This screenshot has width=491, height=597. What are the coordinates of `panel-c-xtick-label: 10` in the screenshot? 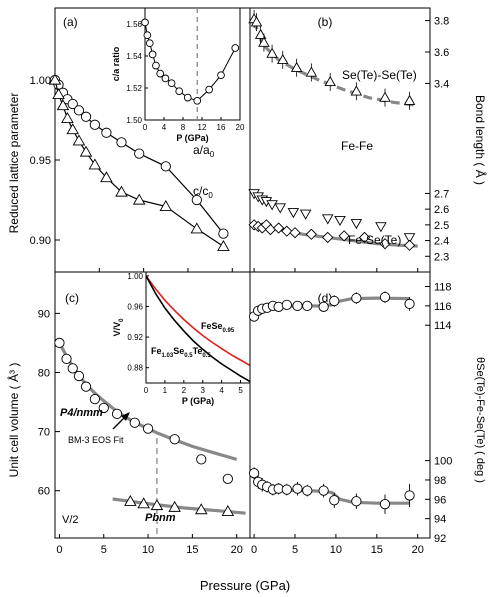 It's located at (148, 550).